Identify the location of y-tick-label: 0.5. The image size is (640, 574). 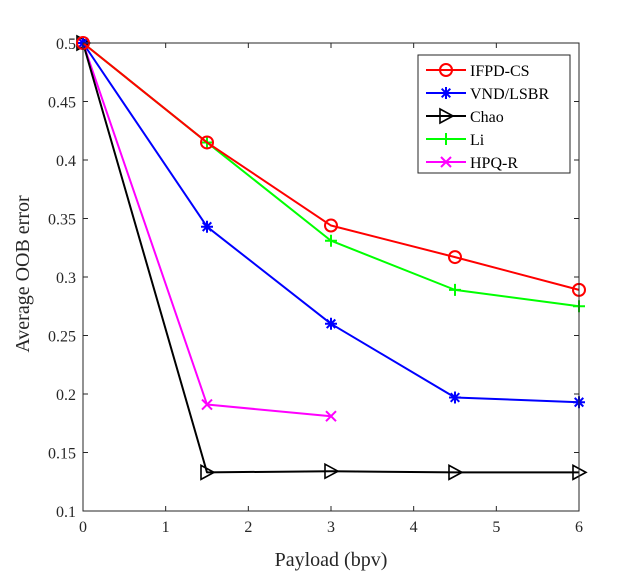
(66, 44).